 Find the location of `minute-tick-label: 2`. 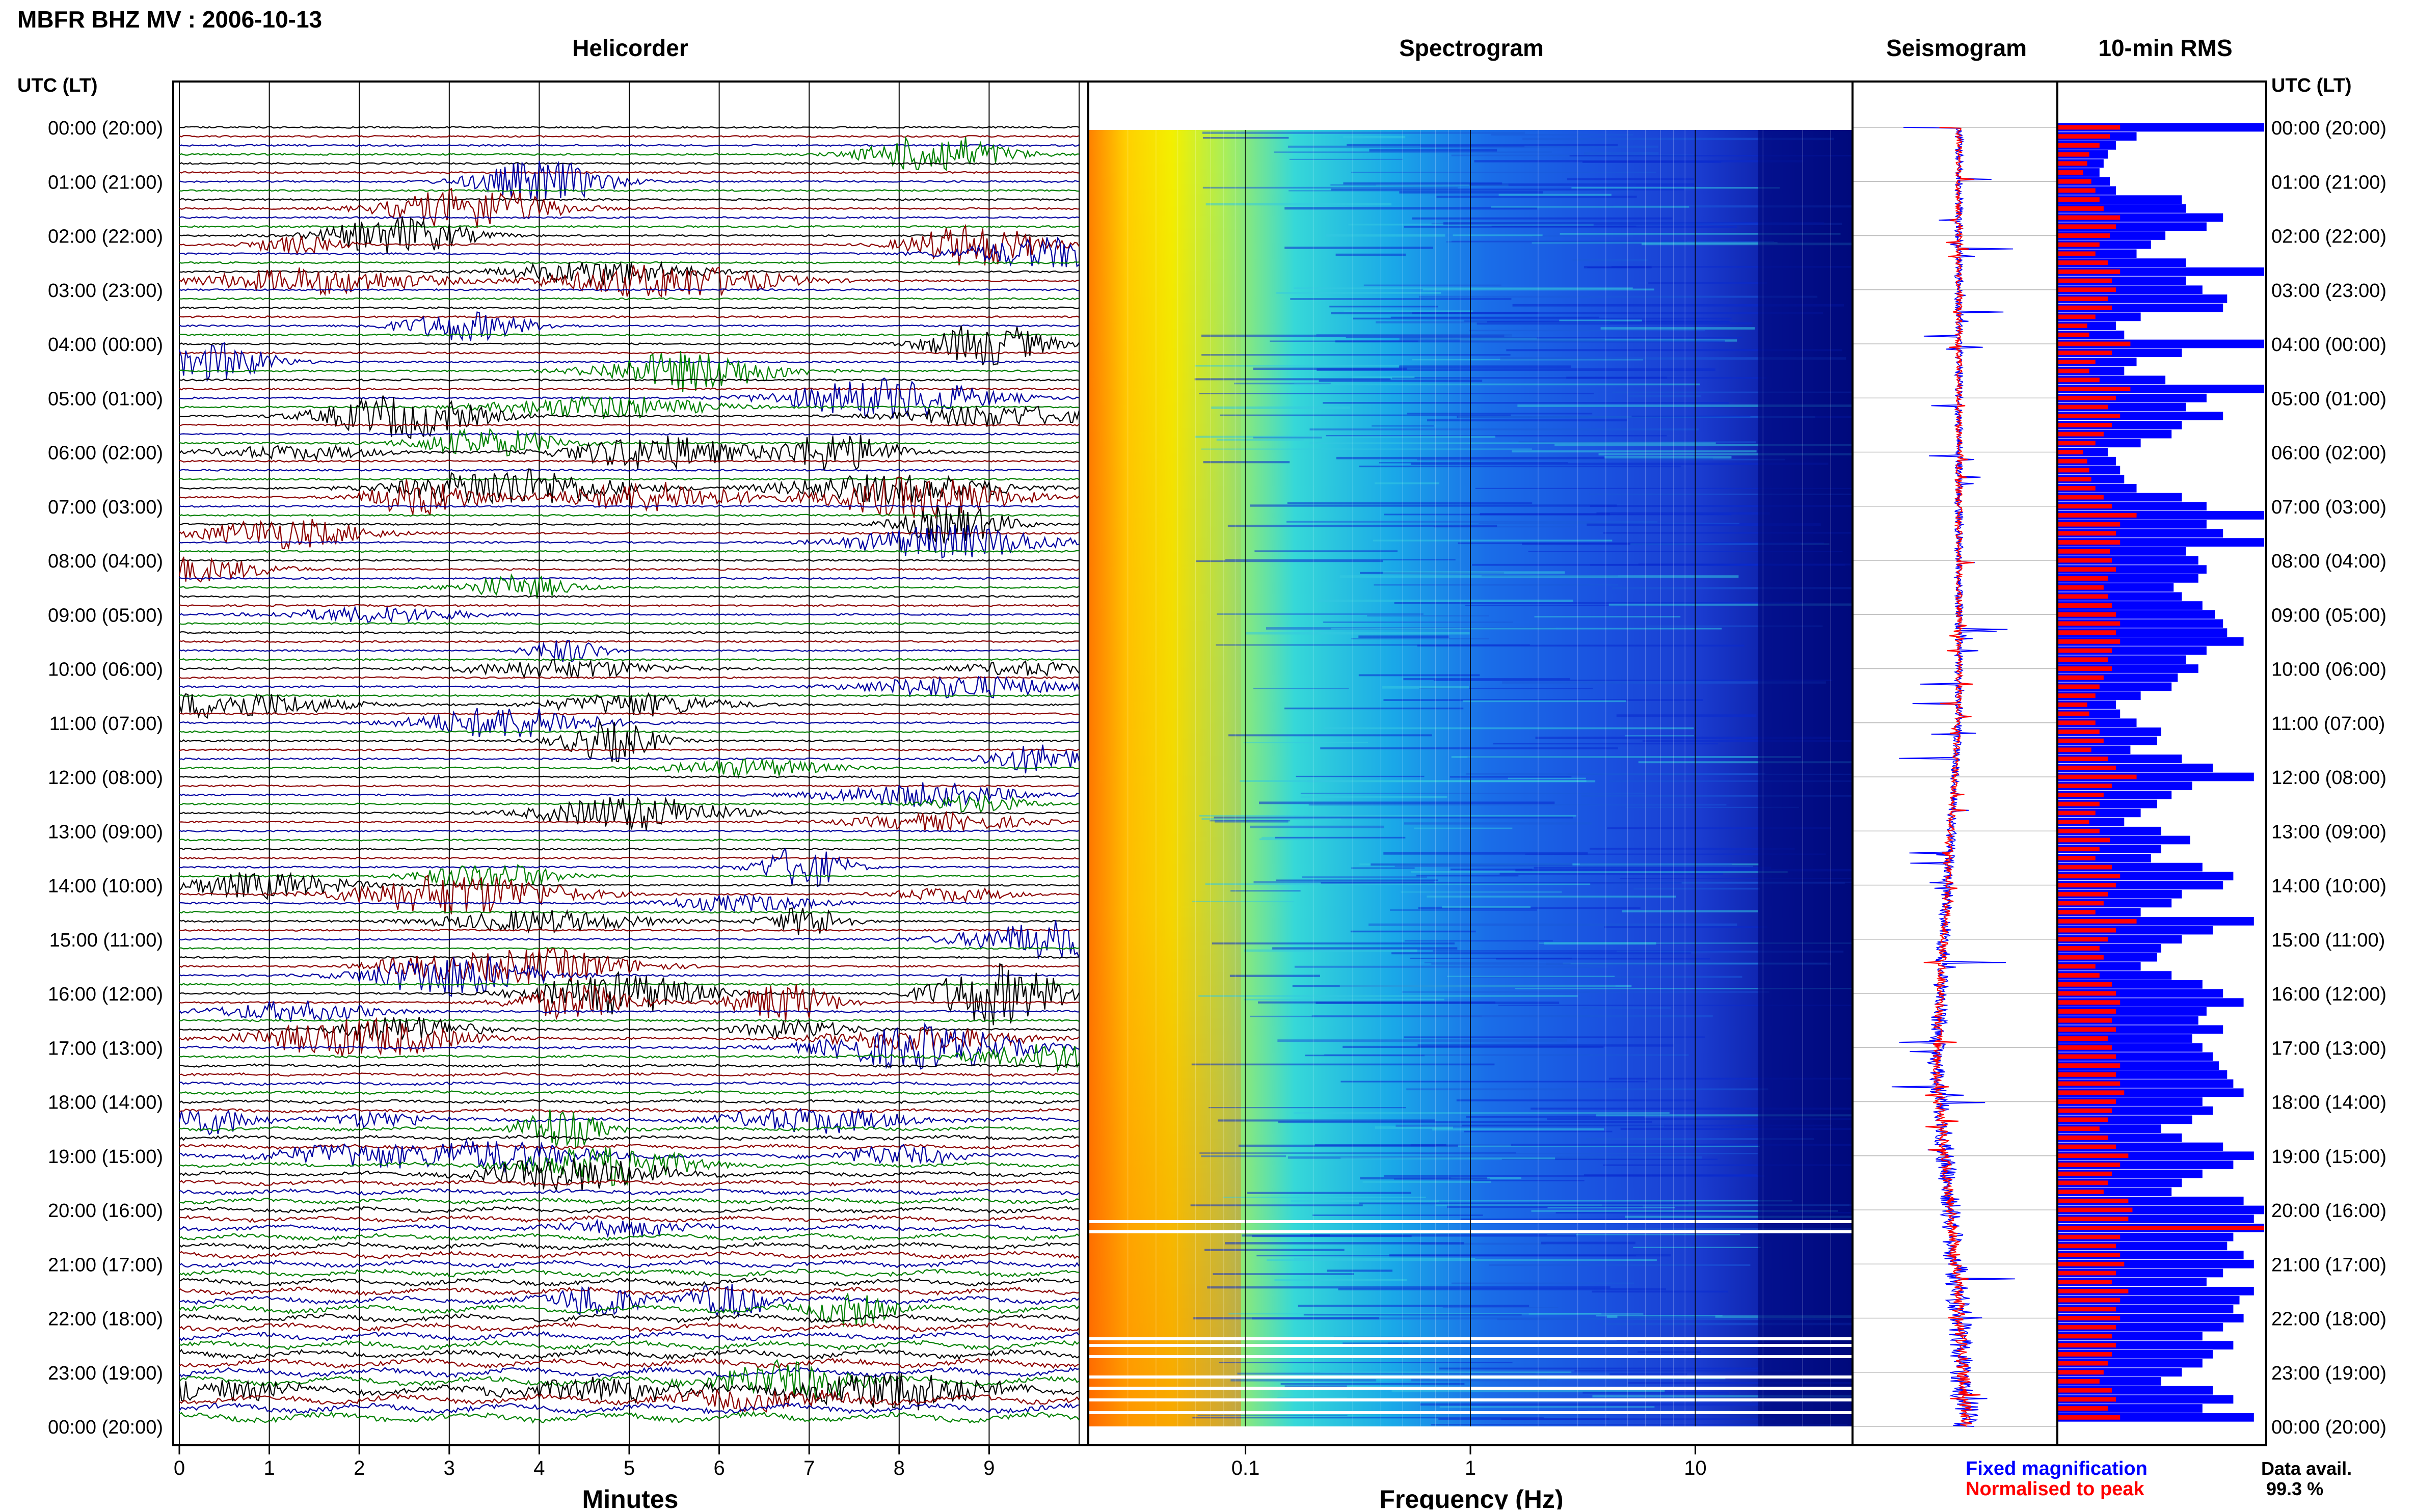

minute-tick-label: 2 is located at coordinates (360, 1468).